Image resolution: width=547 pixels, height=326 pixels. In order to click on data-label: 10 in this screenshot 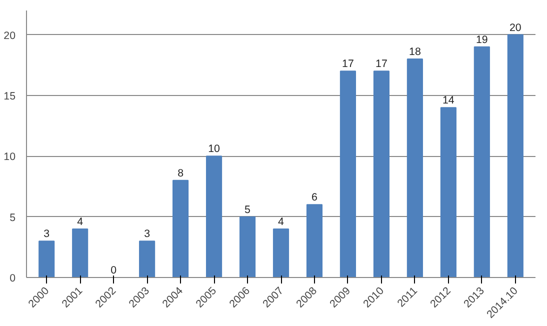, I will do `click(214, 149)`.